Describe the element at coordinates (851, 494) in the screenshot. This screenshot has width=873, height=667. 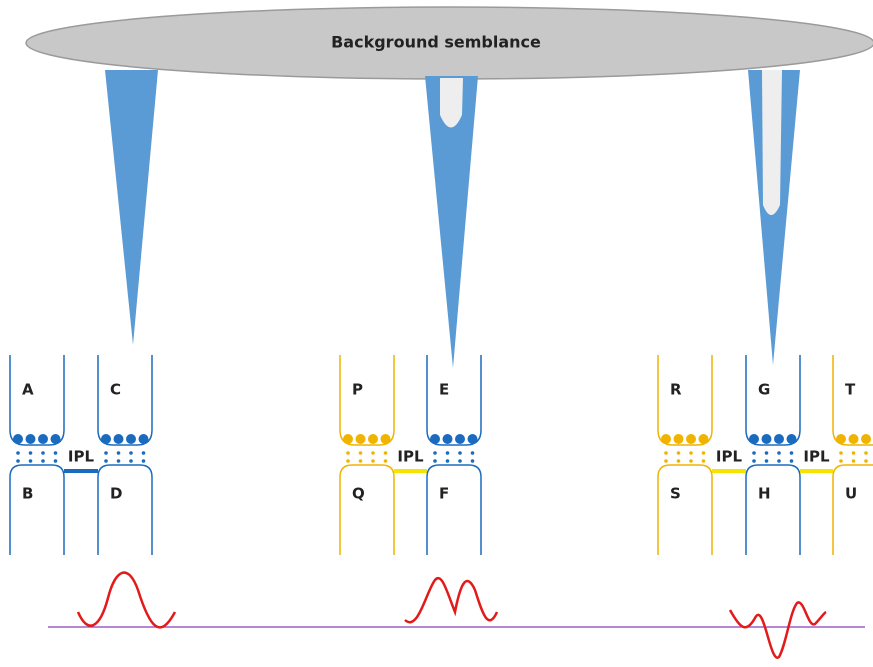
I see `cell-label: U` at that location.